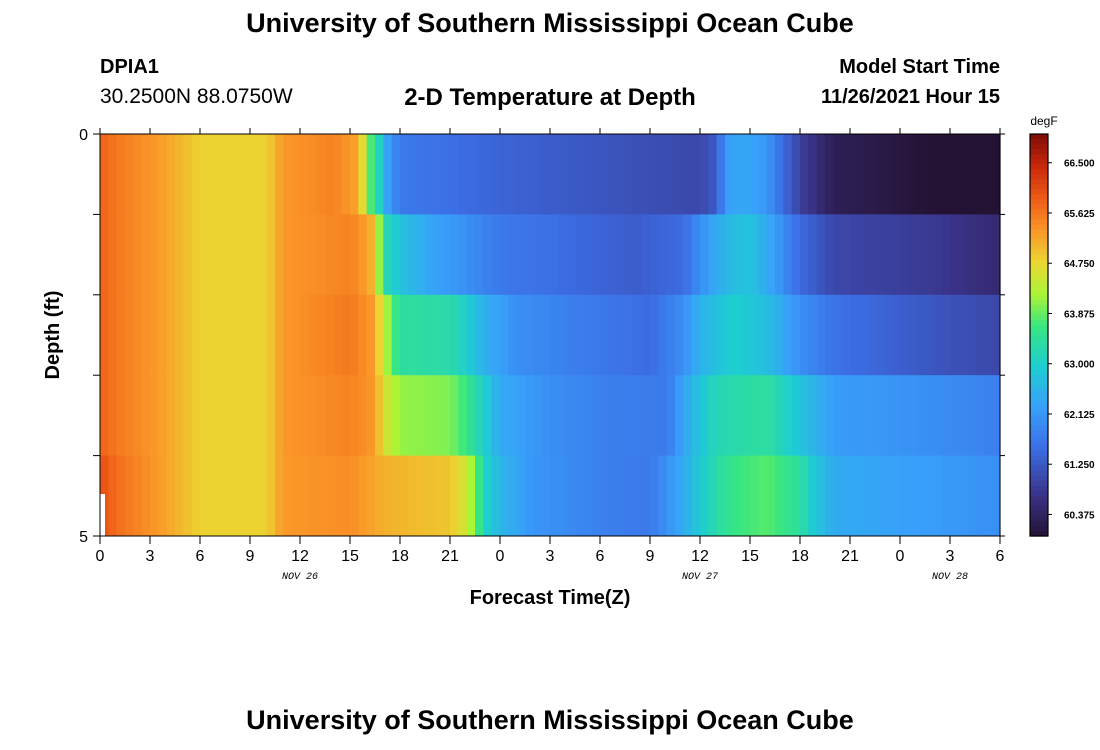  What do you see at coordinates (1079, 314) in the screenshot?
I see `colorbar-tick-label: 63.875` at bounding box center [1079, 314].